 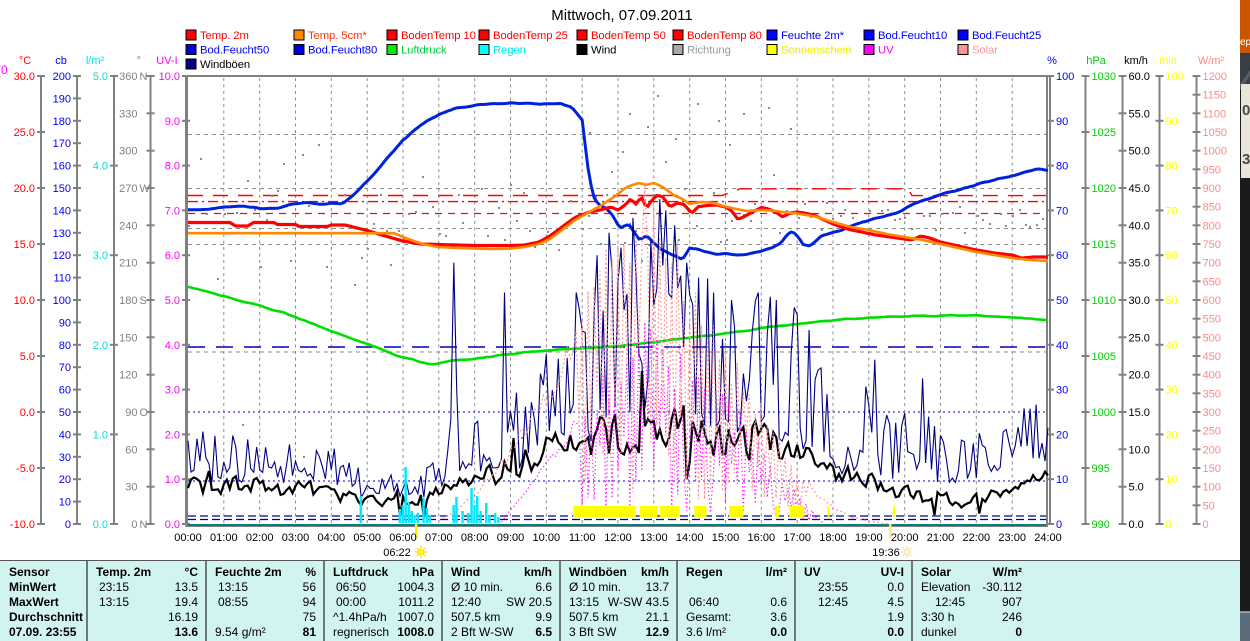 What do you see at coordinates (310, 617) in the screenshot?
I see `svg-text: 75` at bounding box center [310, 617].